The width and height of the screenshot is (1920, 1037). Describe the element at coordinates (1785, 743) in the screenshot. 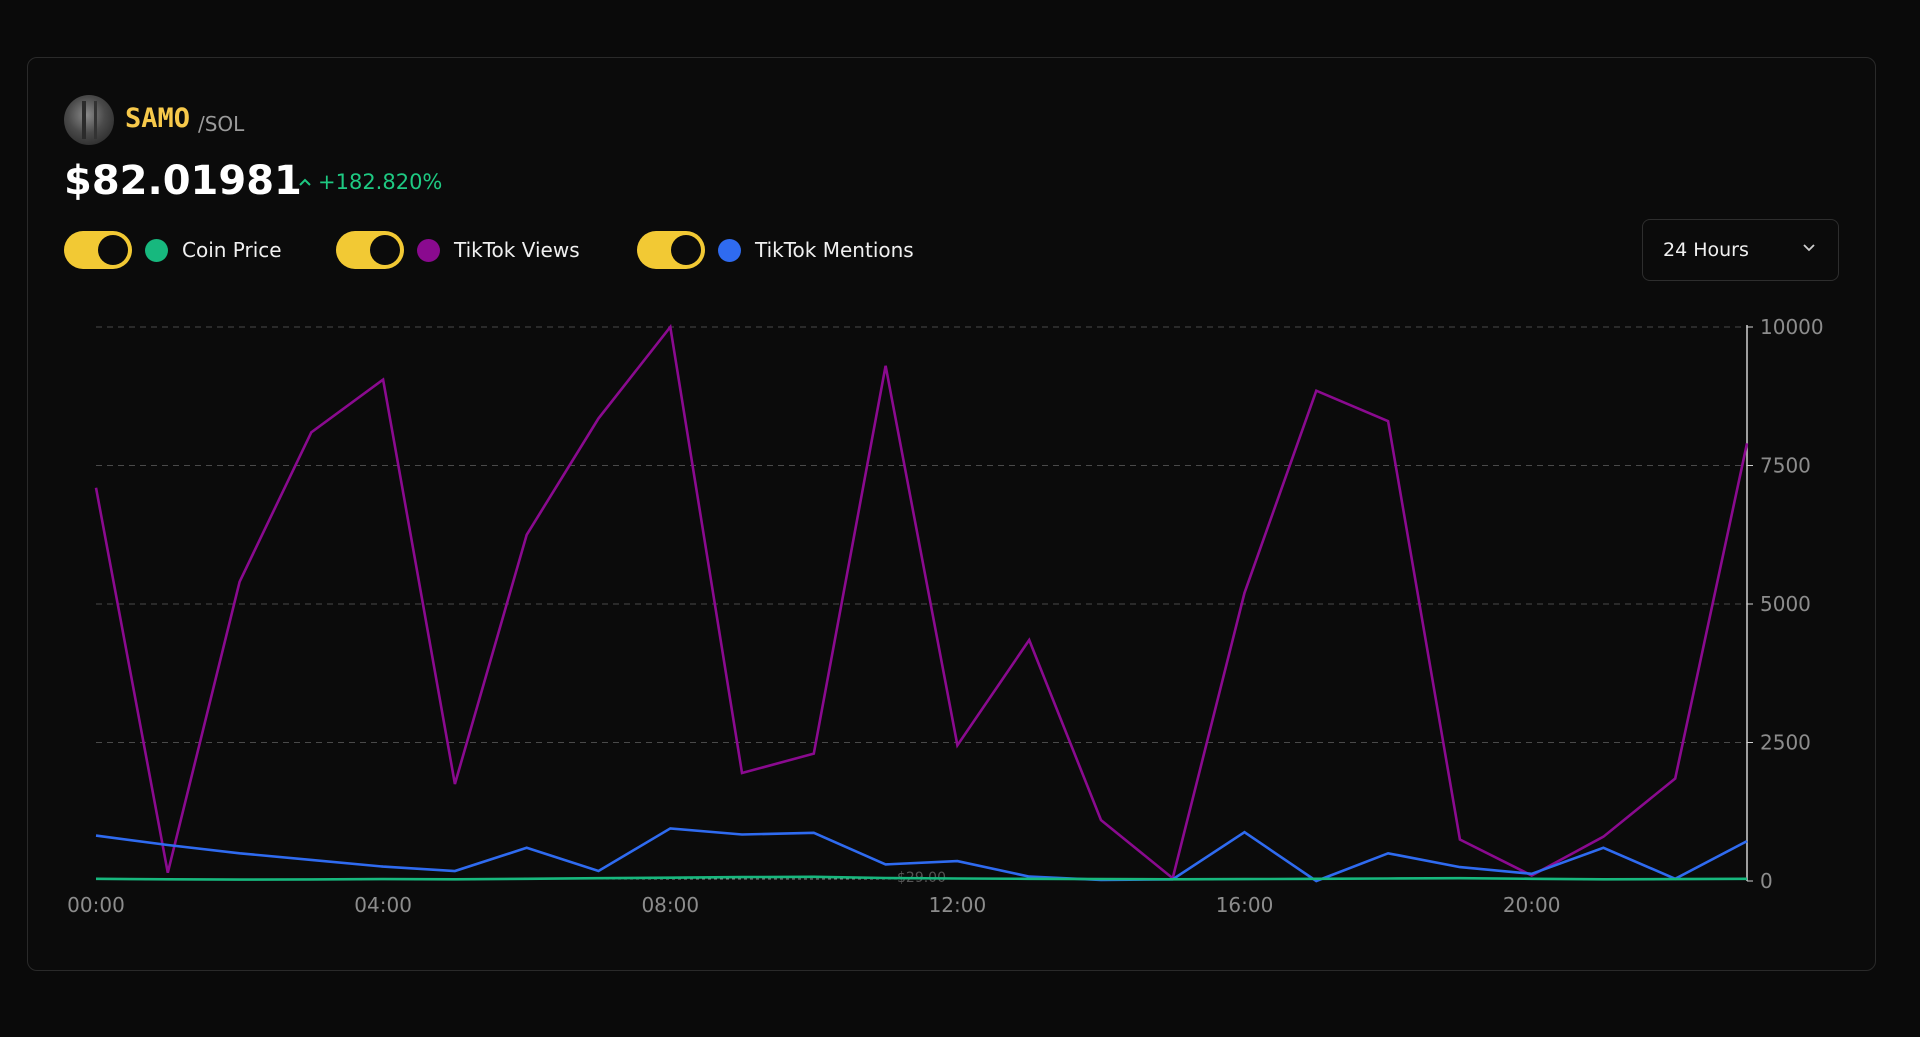

I see `y-tick-label: 2500` at that location.